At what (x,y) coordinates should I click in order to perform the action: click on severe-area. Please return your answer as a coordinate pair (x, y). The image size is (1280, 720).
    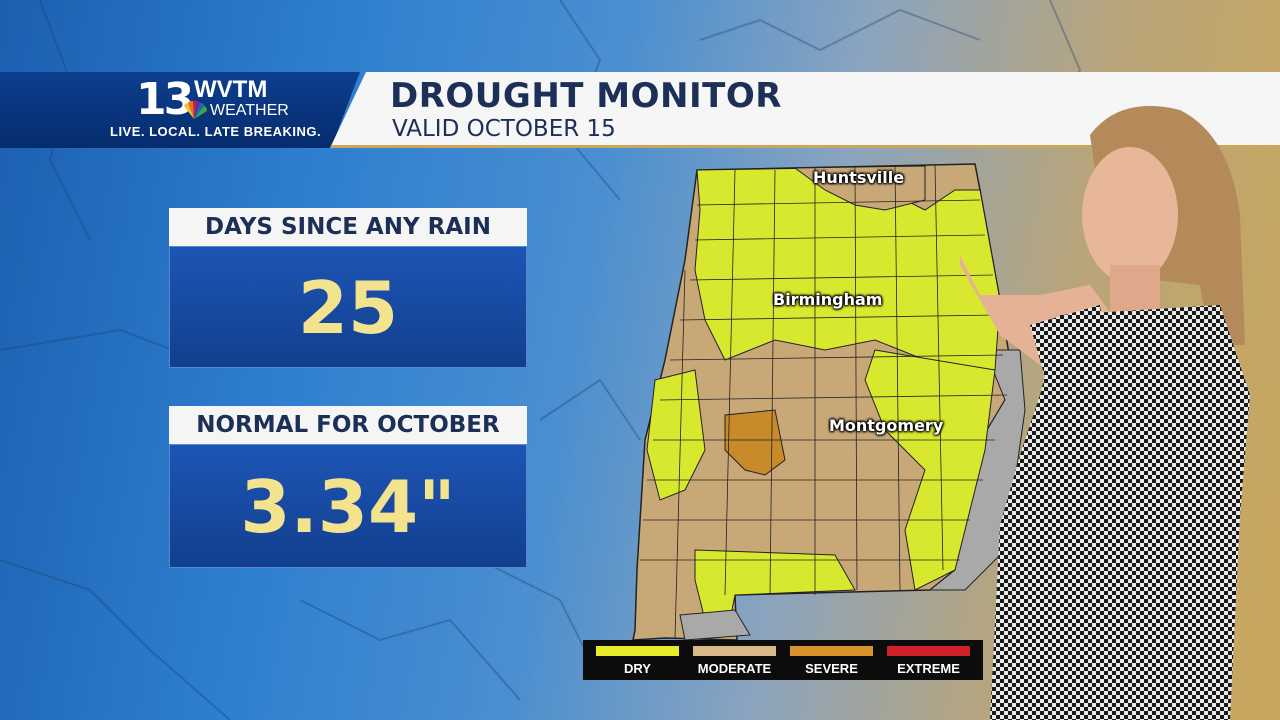
    Looking at the image, I should click on (755, 442).